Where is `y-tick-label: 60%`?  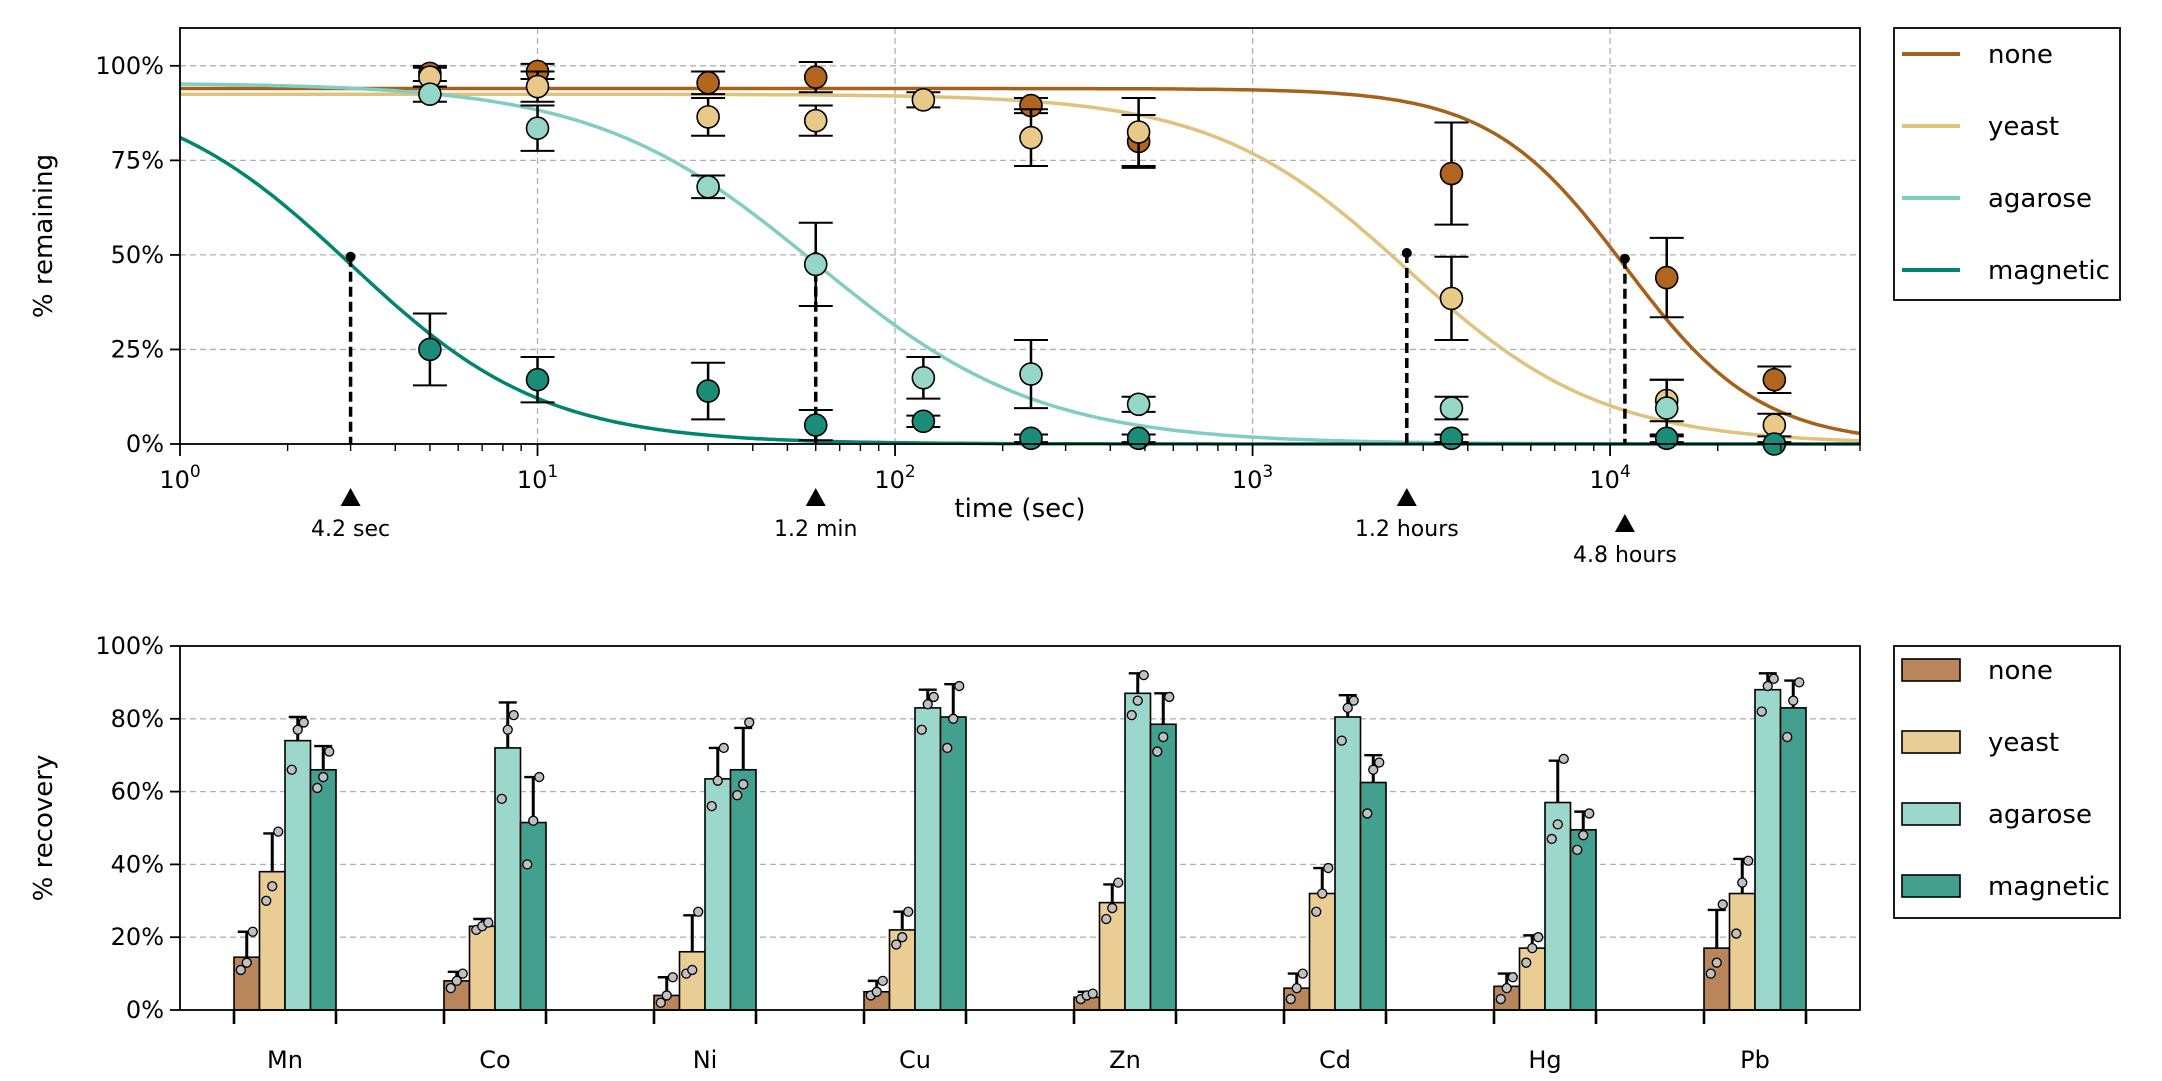
y-tick-label: 60% is located at coordinates (137, 792).